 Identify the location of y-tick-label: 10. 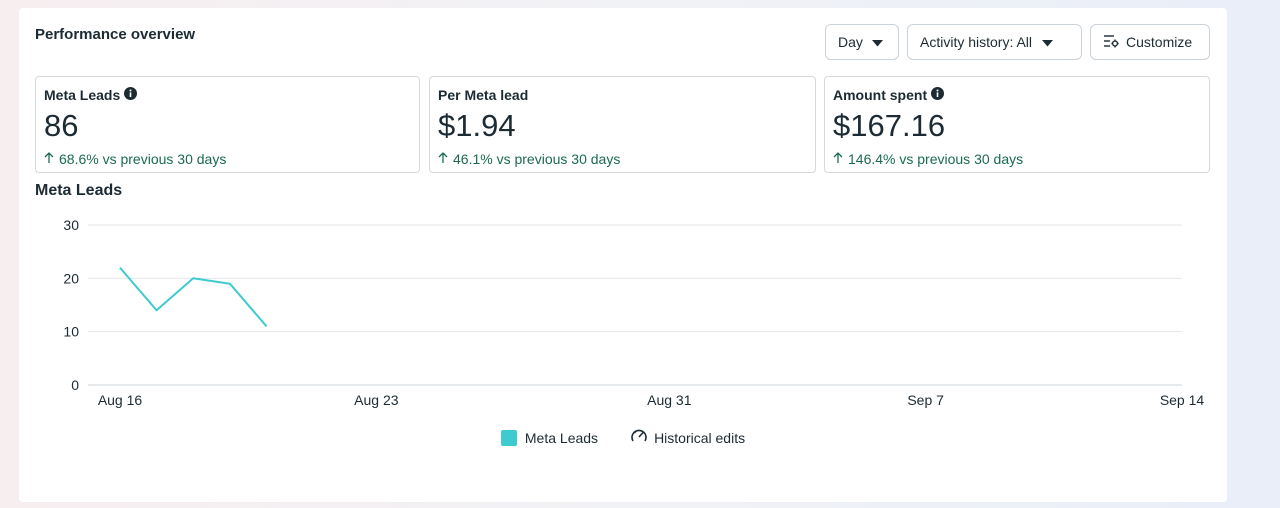
(71, 332).